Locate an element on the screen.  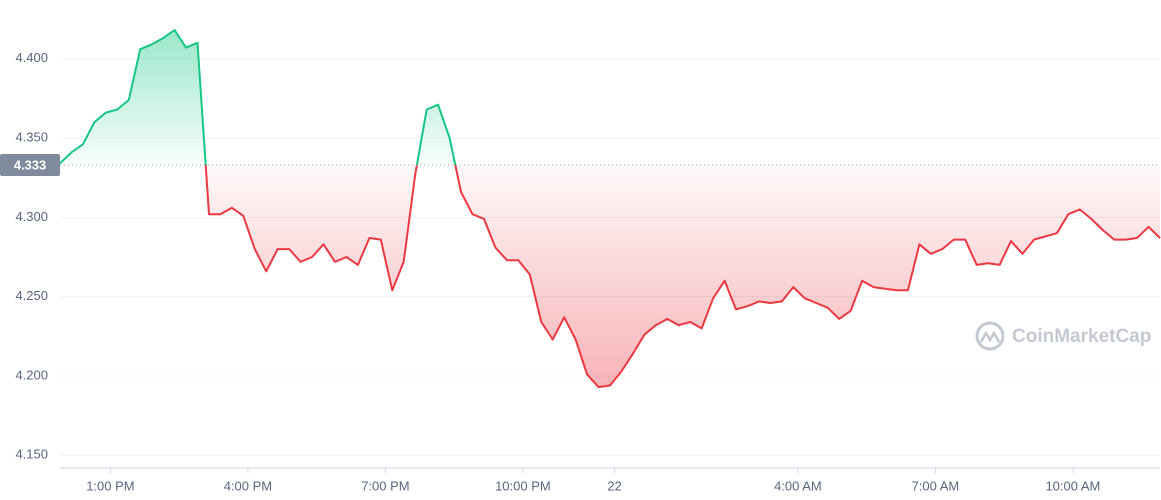
x-tick-label: 7:00 PM is located at coordinates (385, 485).